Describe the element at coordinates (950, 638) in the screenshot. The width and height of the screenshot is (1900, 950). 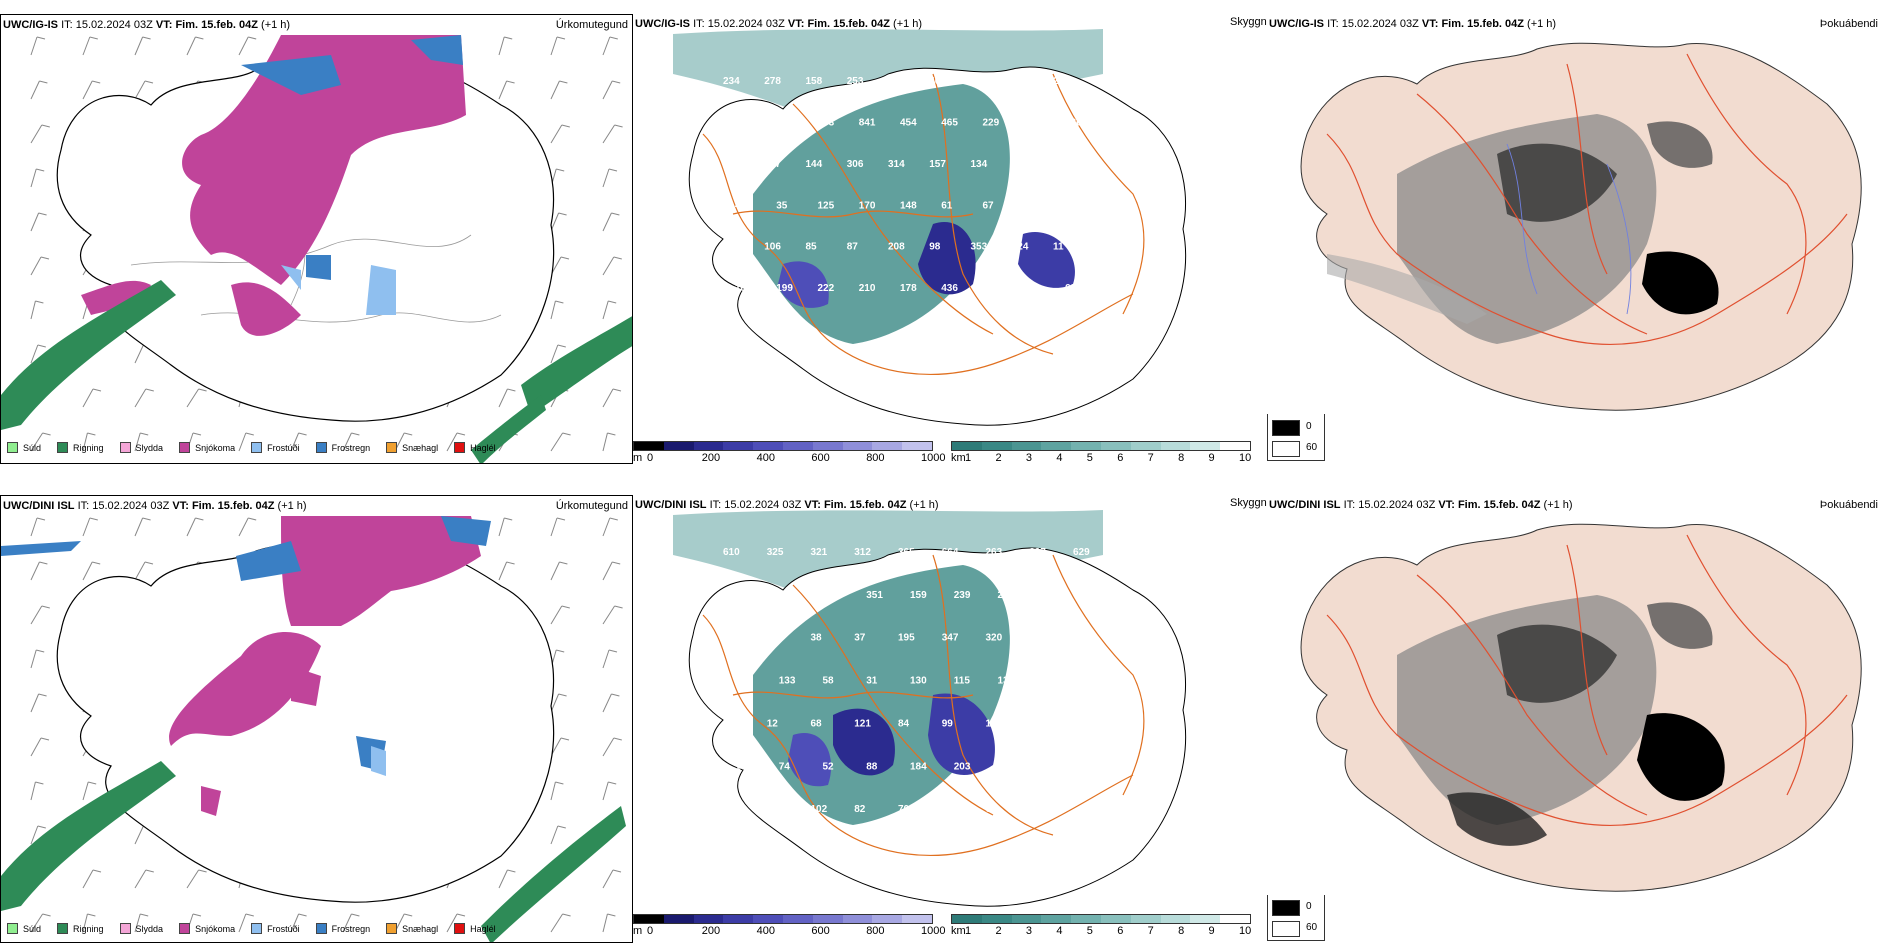
I see `cloud-base-label: 347` at that location.